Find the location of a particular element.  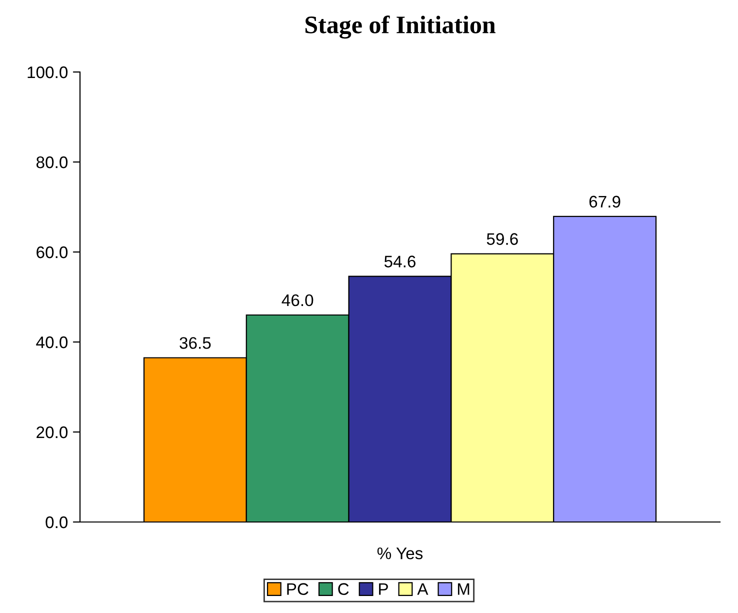

legend-label: PC is located at coordinates (297, 589).